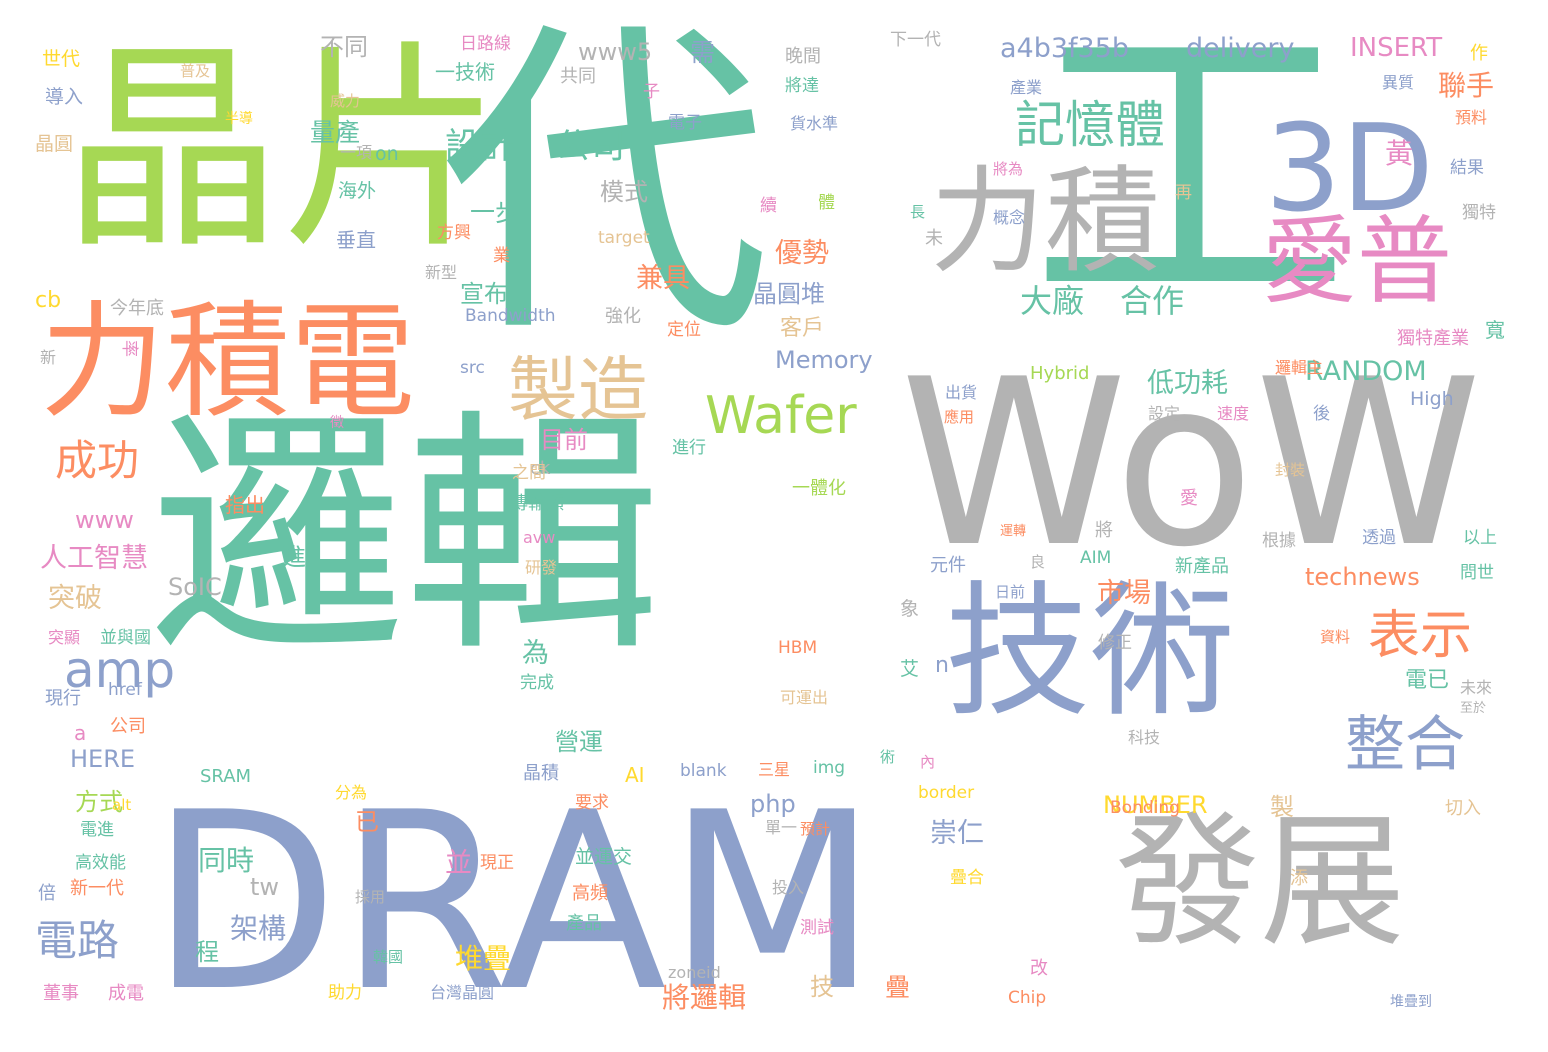  I want to click on cloud-word: 以上, so click(1480, 538).